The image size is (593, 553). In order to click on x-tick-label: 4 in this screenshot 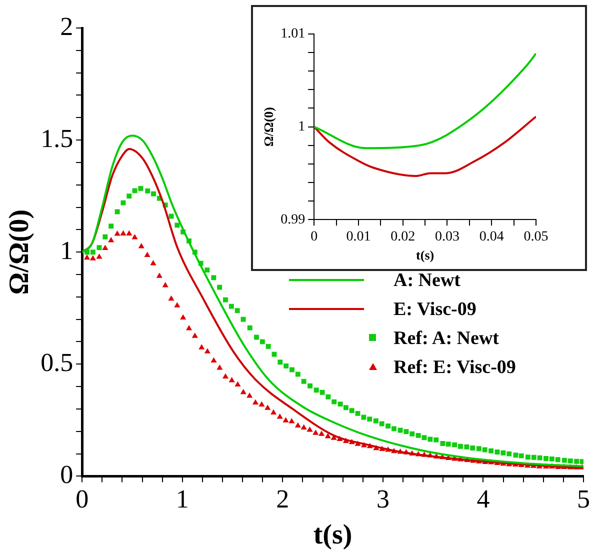, I will do `click(483, 499)`.